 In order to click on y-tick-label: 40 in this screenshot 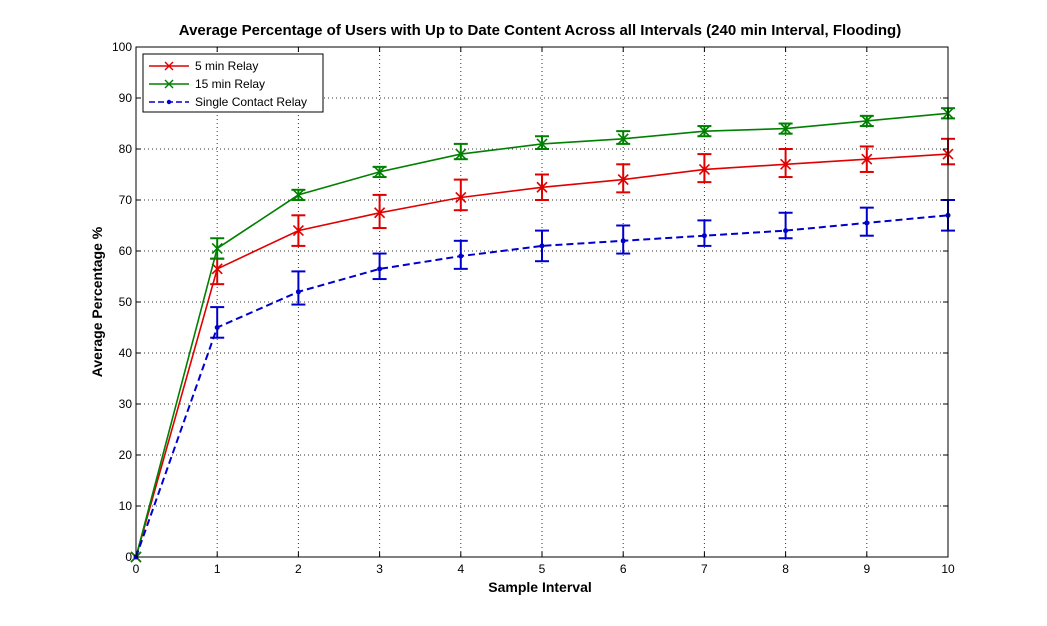, I will do `click(126, 353)`.